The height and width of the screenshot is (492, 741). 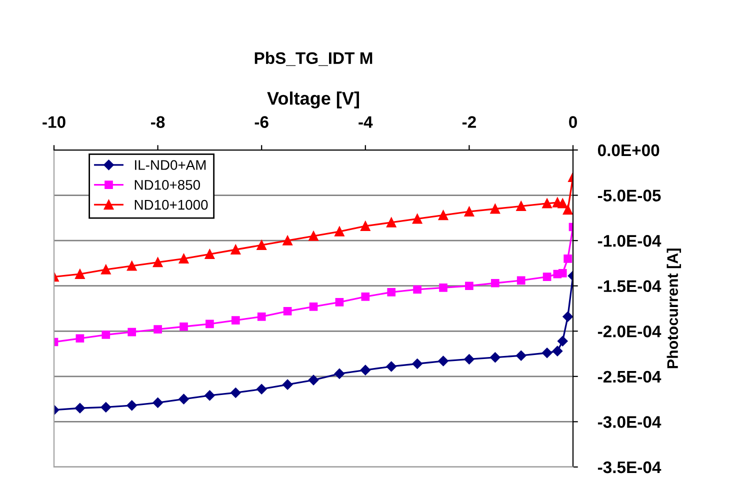 What do you see at coordinates (365, 122) in the screenshot?
I see `x-tick-label: -4` at bounding box center [365, 122].